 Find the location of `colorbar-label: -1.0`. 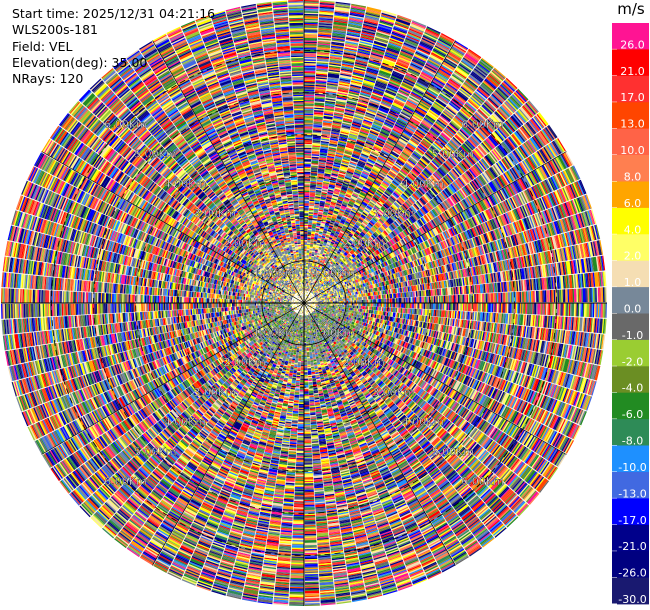

colorbar-label: -1.0 is located at coordinates (632, 335).